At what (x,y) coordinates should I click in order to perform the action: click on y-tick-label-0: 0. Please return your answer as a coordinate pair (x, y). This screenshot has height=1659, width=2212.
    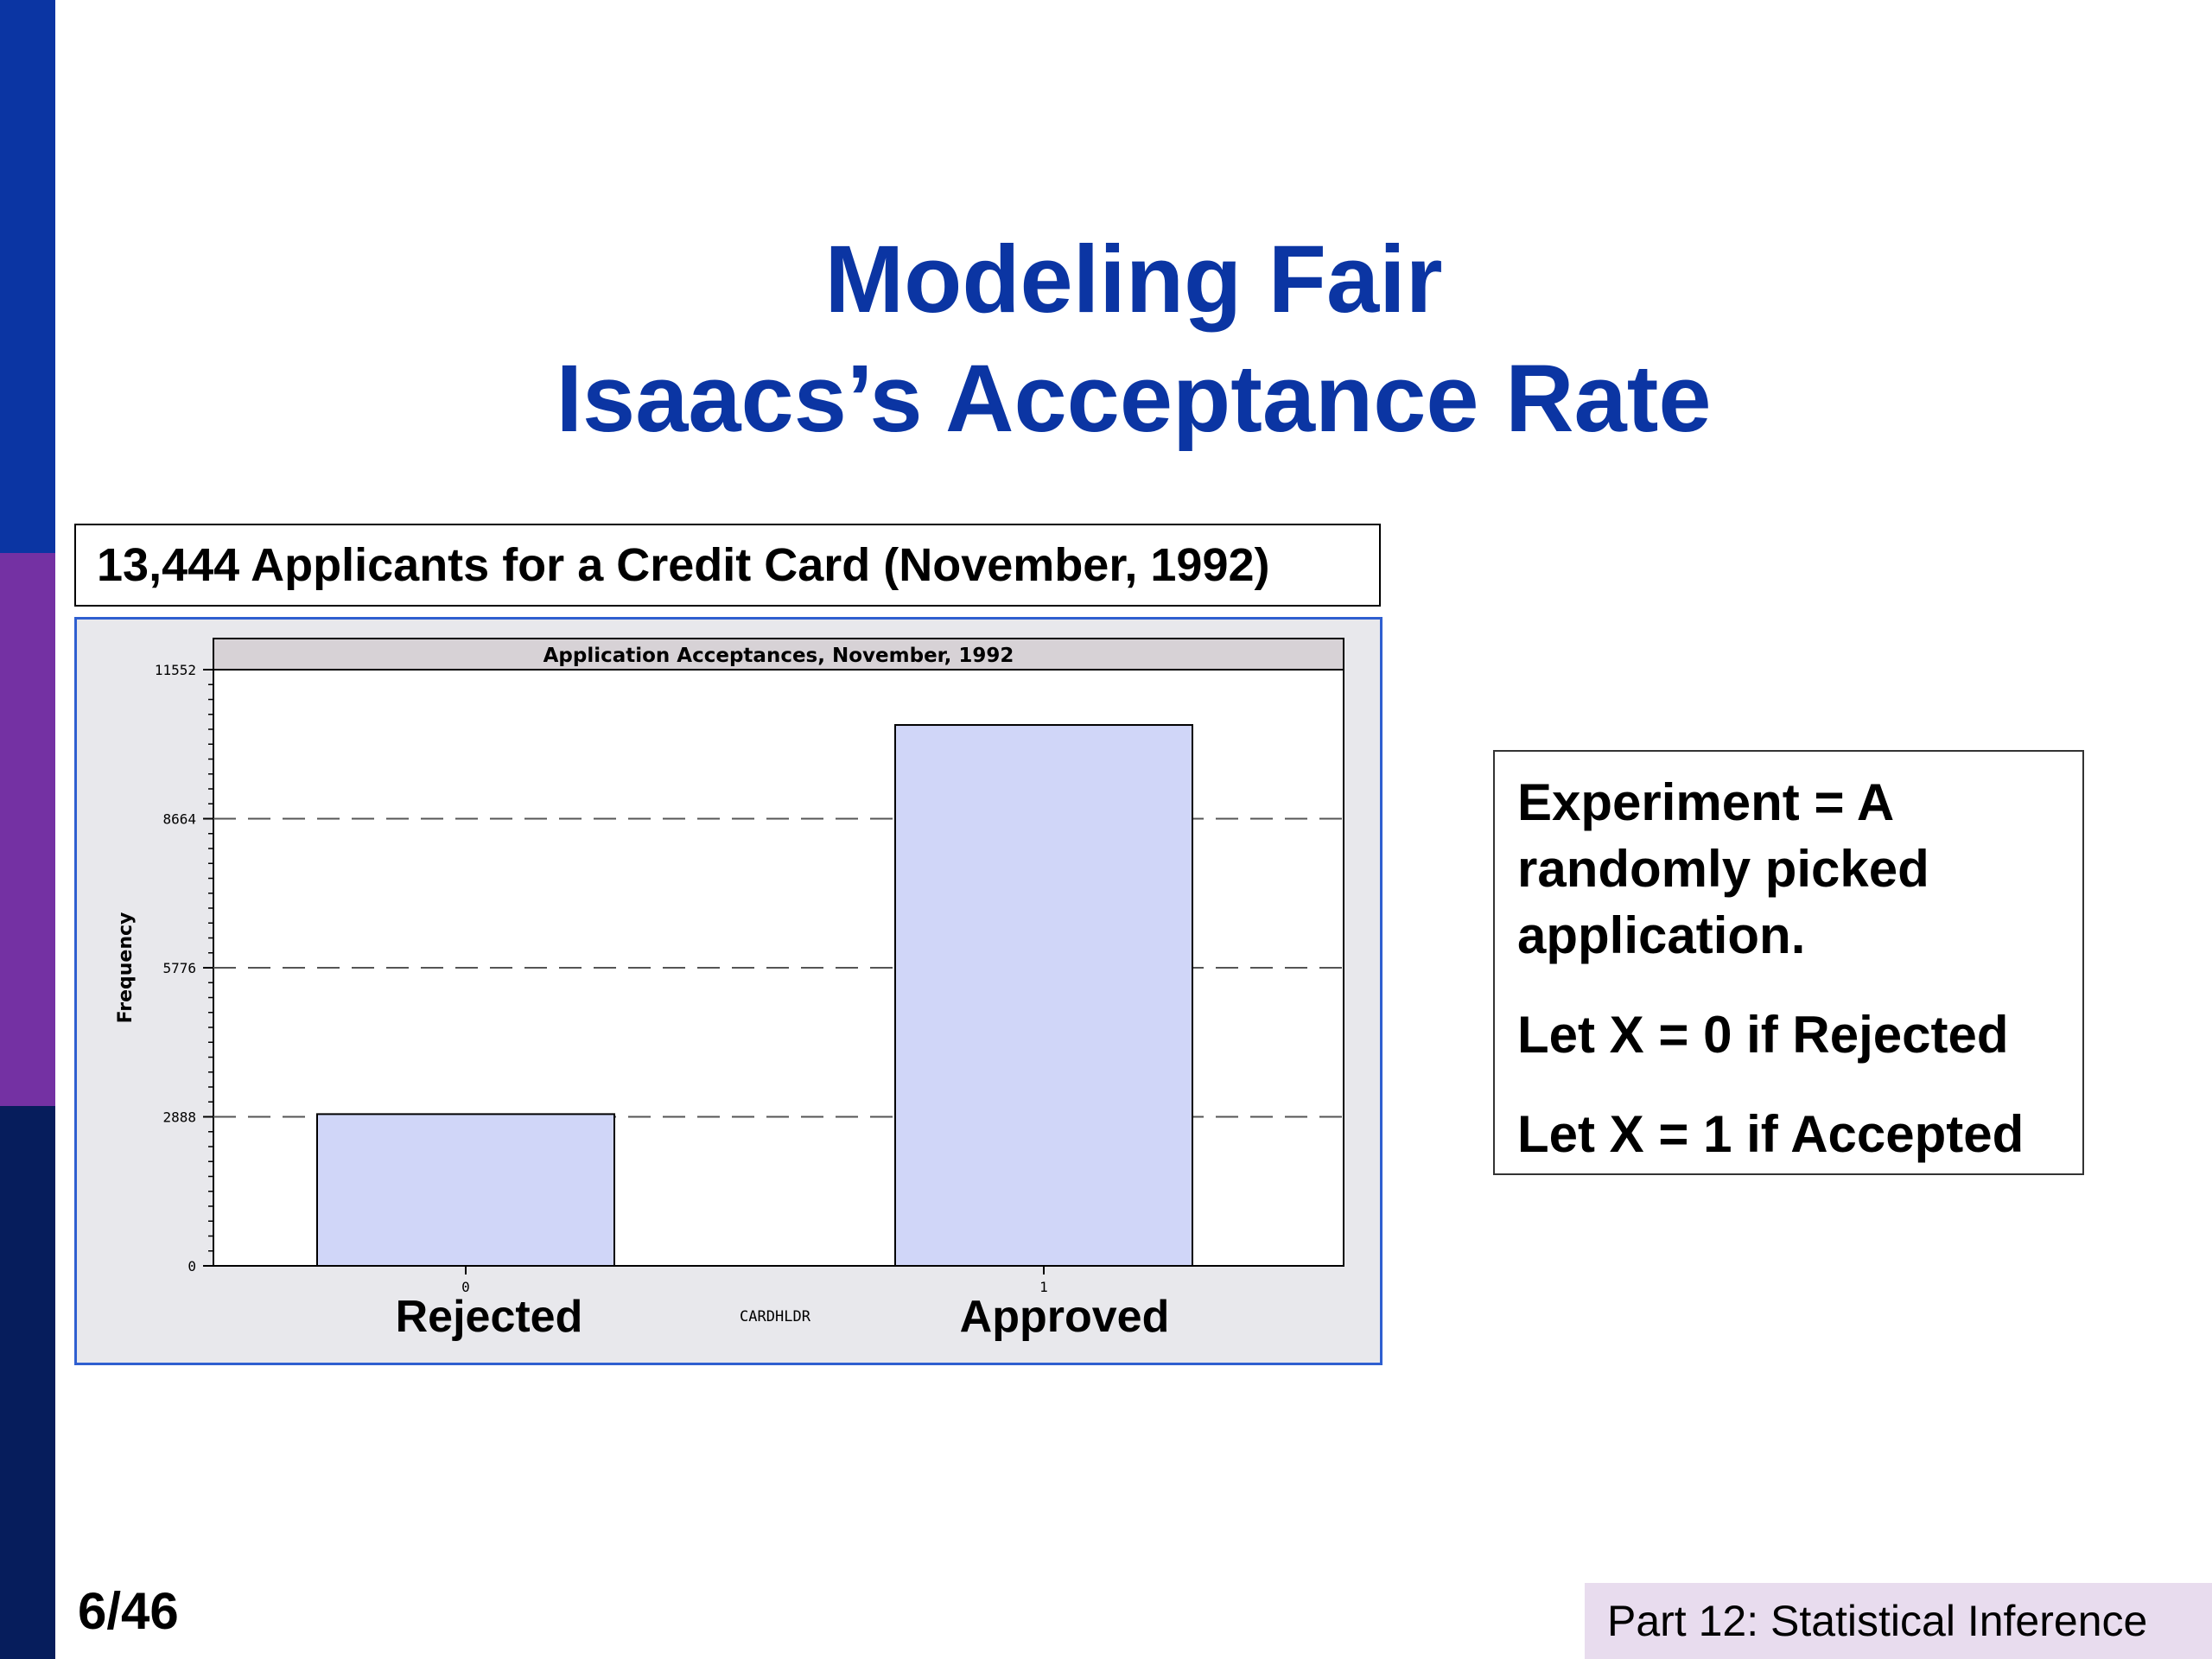
    Looking at the image, I should click on (192, 1266).